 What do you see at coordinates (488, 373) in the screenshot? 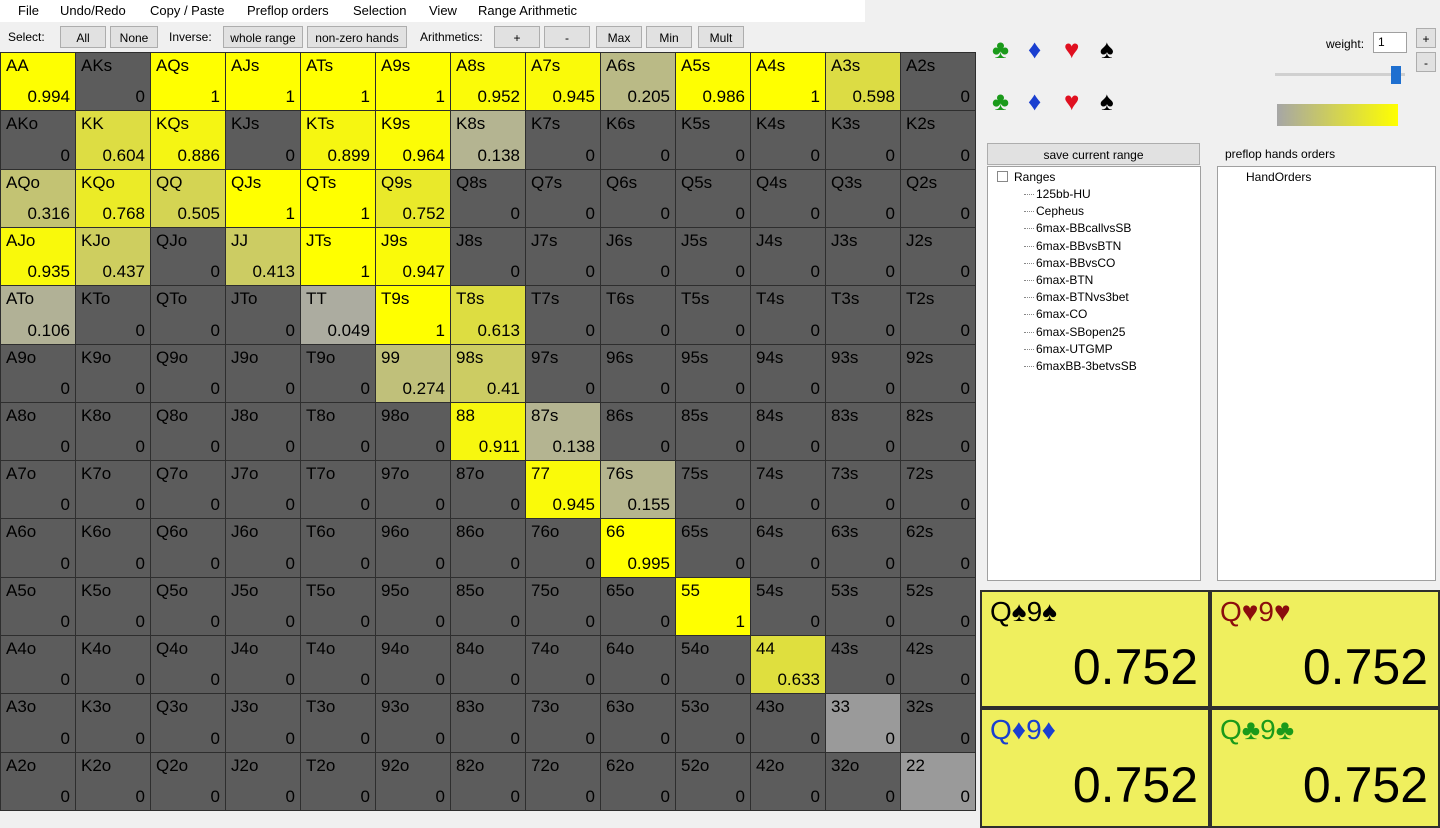
I see `hand-cell: 98s 0.41` at bounding box center [488, 373].